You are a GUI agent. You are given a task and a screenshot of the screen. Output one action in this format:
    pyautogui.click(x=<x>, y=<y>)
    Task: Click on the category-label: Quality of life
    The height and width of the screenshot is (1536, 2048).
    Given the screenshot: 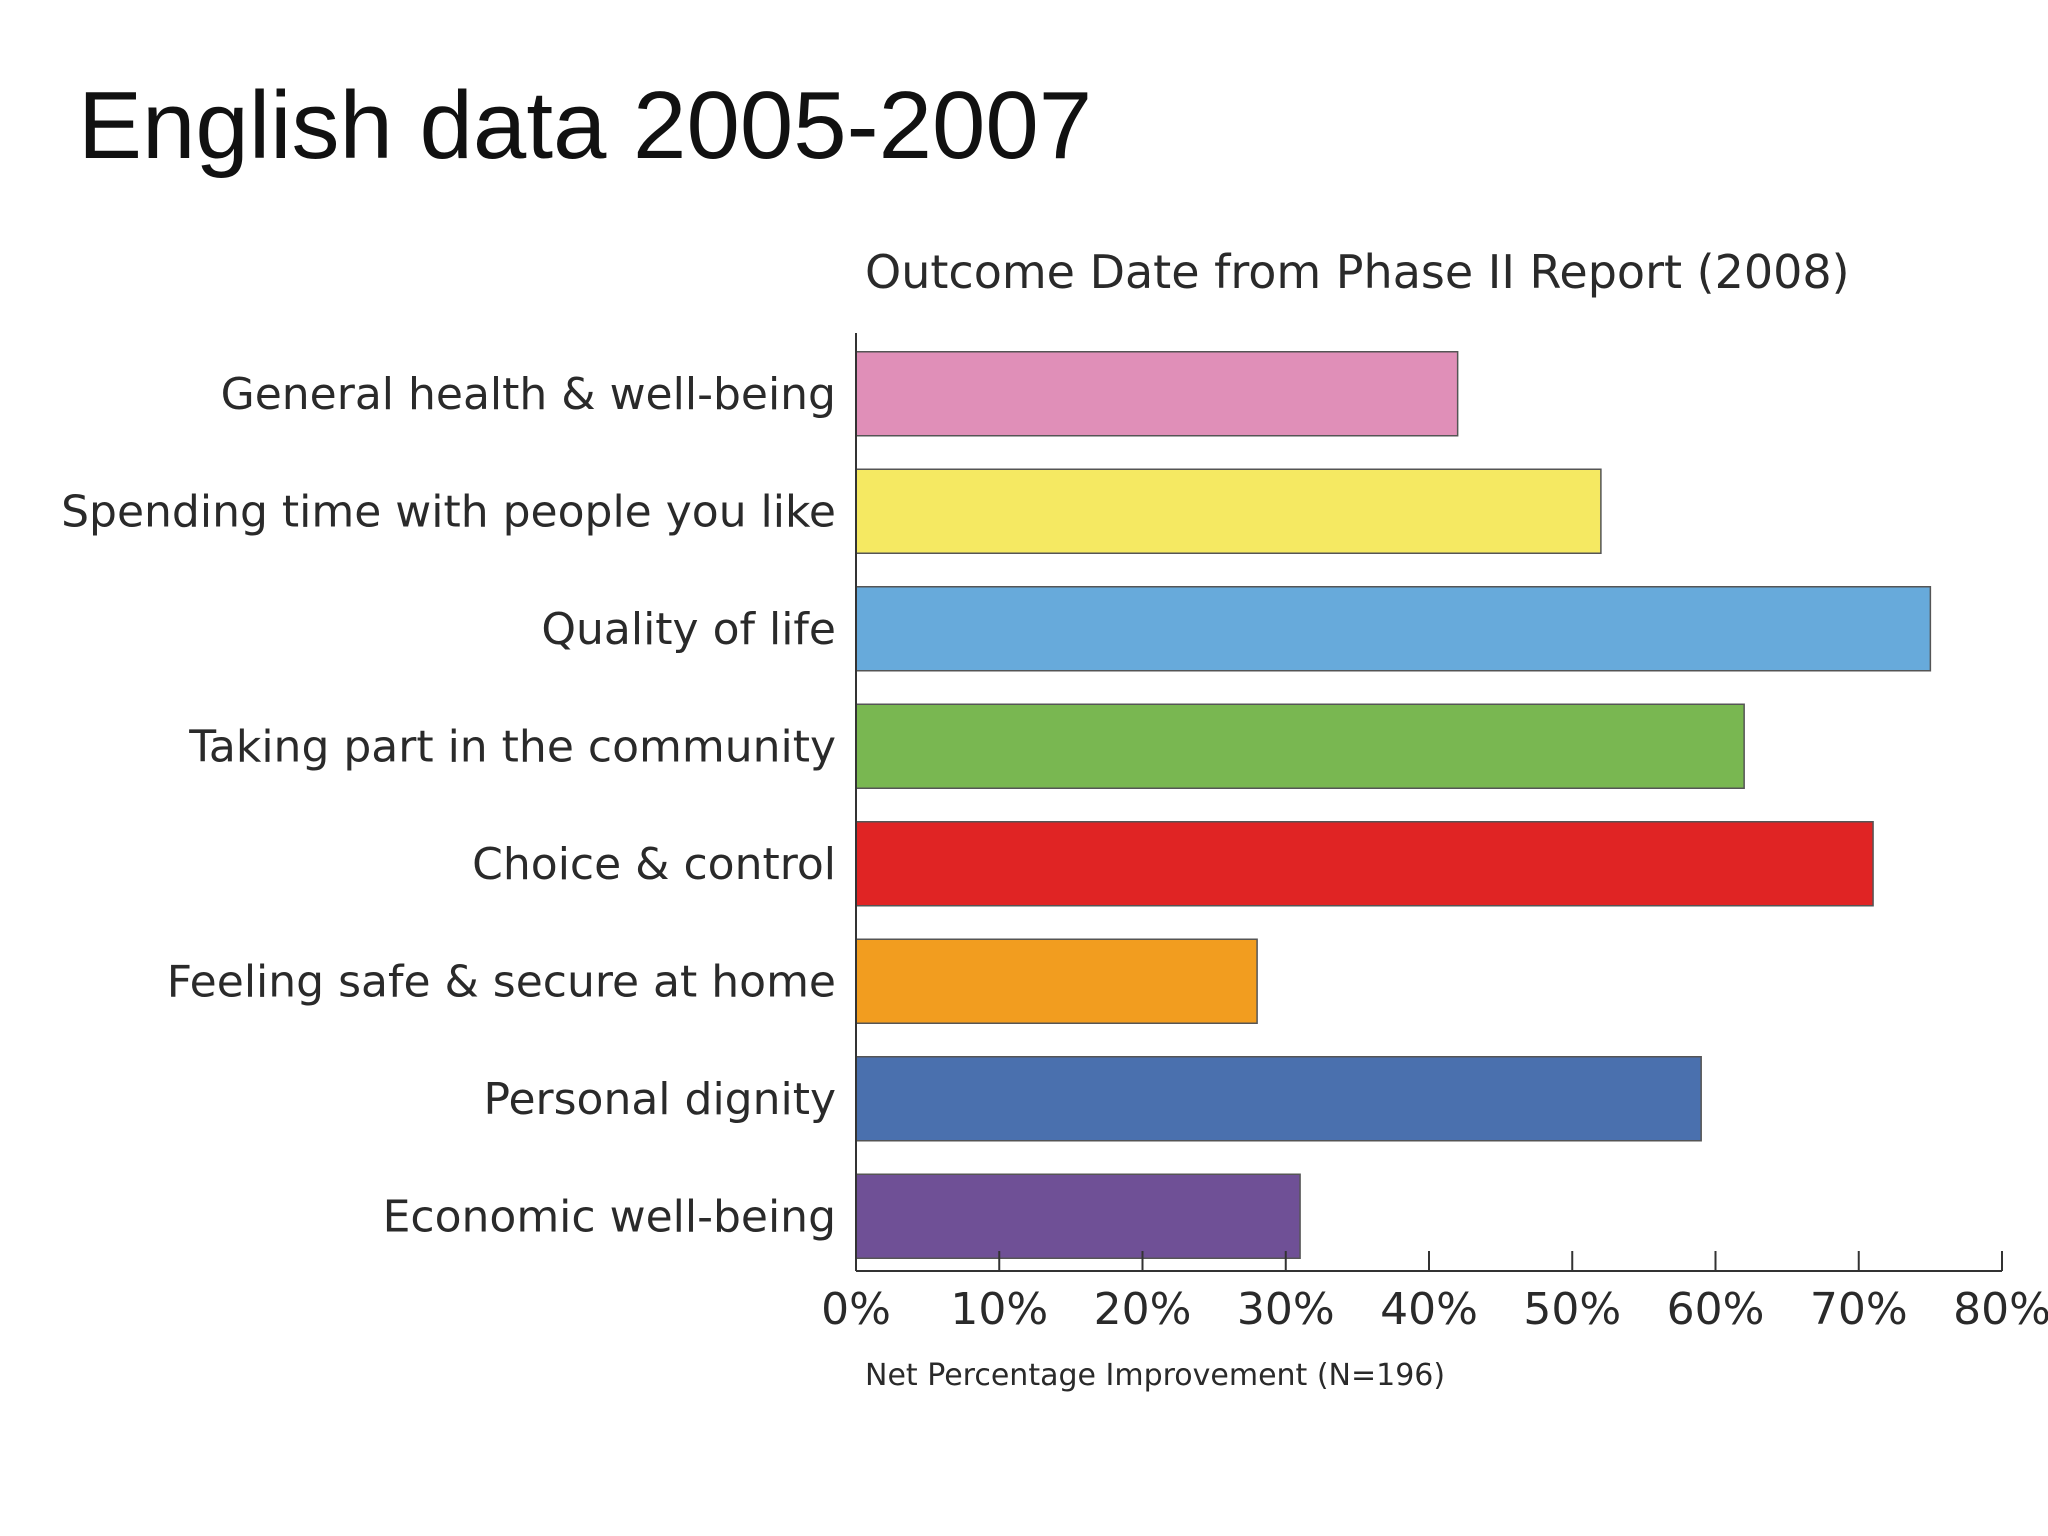 What is the action you would take?
    pyautogui.click(x=688, y=629)
    